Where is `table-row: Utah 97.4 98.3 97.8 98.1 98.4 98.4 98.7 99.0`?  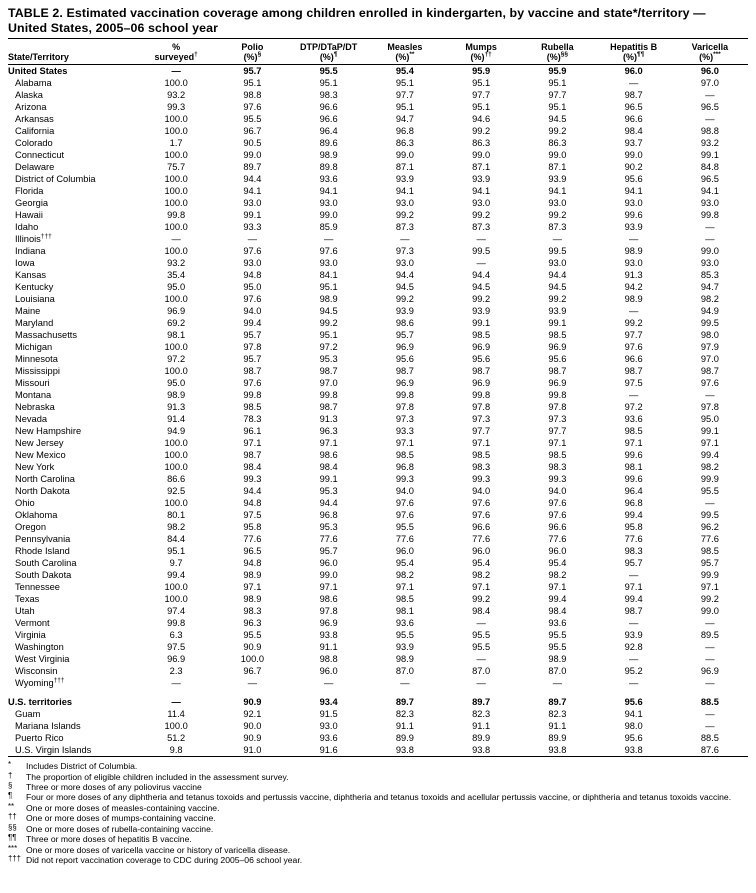
table-row: Utah 97.4 98.3 97.8 98.1 98.4 98.4 98.7 99.0 is located at coordinates (378, 611).